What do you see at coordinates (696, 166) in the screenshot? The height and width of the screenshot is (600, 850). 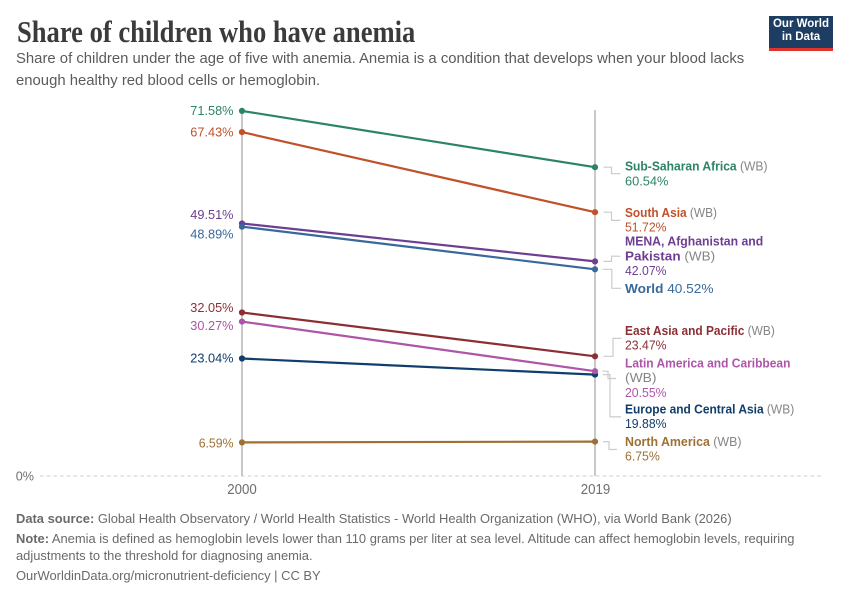 I see `svg-text: Sub-Saharan Africa (WB)` at bounding box center [696, 166].